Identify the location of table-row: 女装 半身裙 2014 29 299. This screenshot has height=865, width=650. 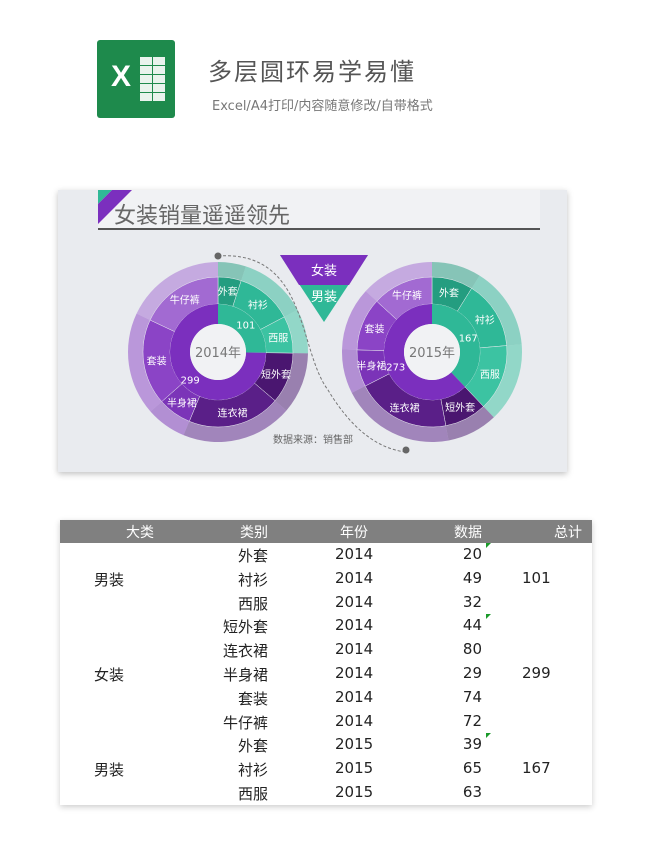
(326, 674).